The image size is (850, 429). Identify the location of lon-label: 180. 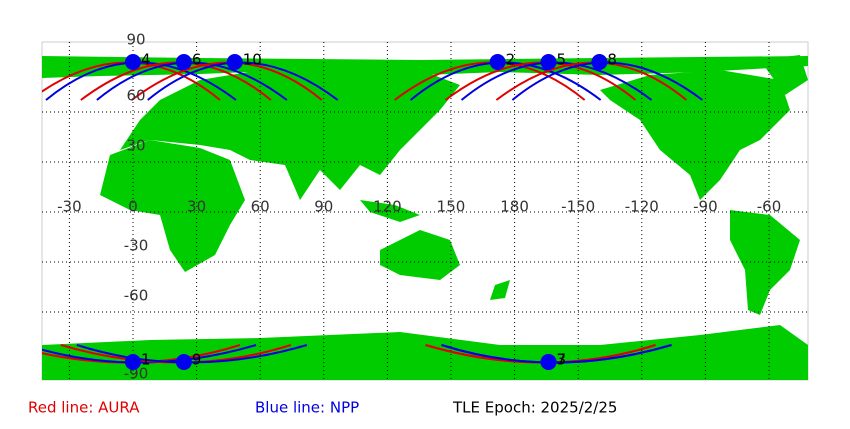
(514, 207).